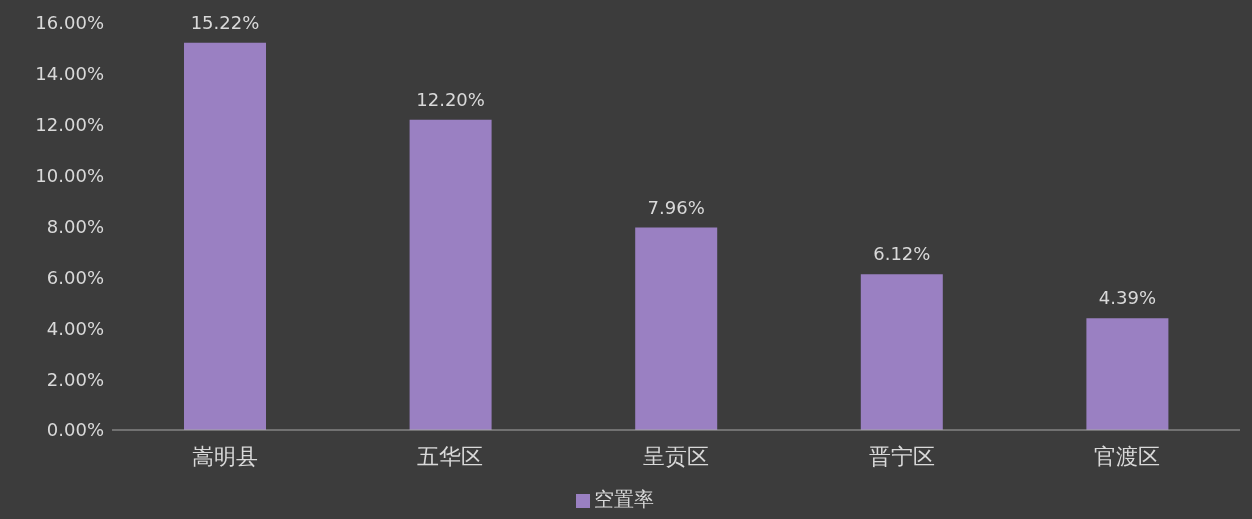  What do you see at coordinates (75, 277) in the screenshot?
I see `y-tick-label: 6.00%` at bounding box center [75, 277].